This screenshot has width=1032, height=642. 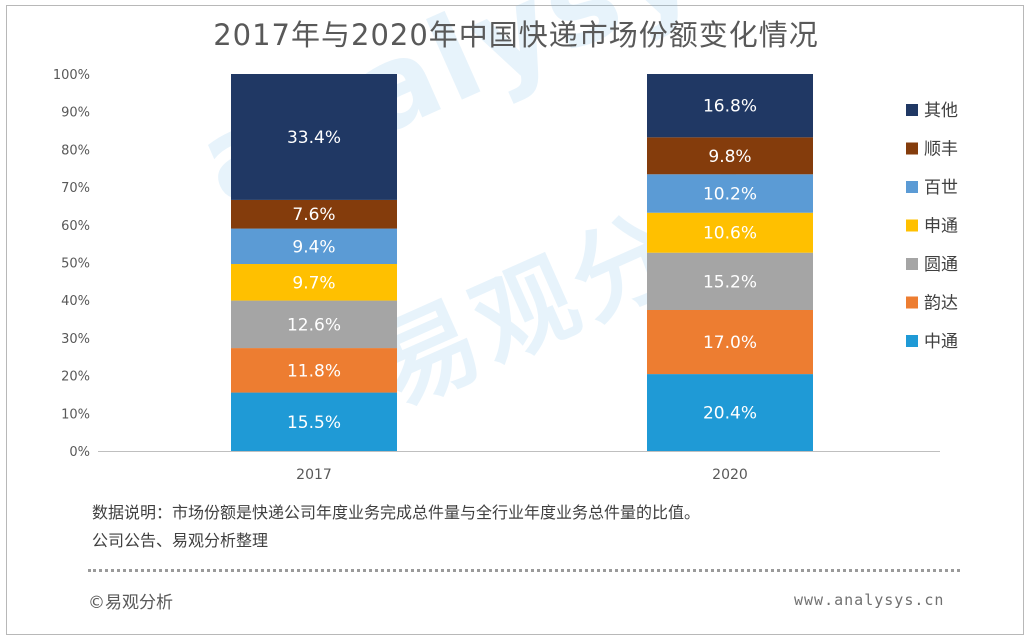 I want to click on data-label: 15.5%, so click(x=314, y=423).